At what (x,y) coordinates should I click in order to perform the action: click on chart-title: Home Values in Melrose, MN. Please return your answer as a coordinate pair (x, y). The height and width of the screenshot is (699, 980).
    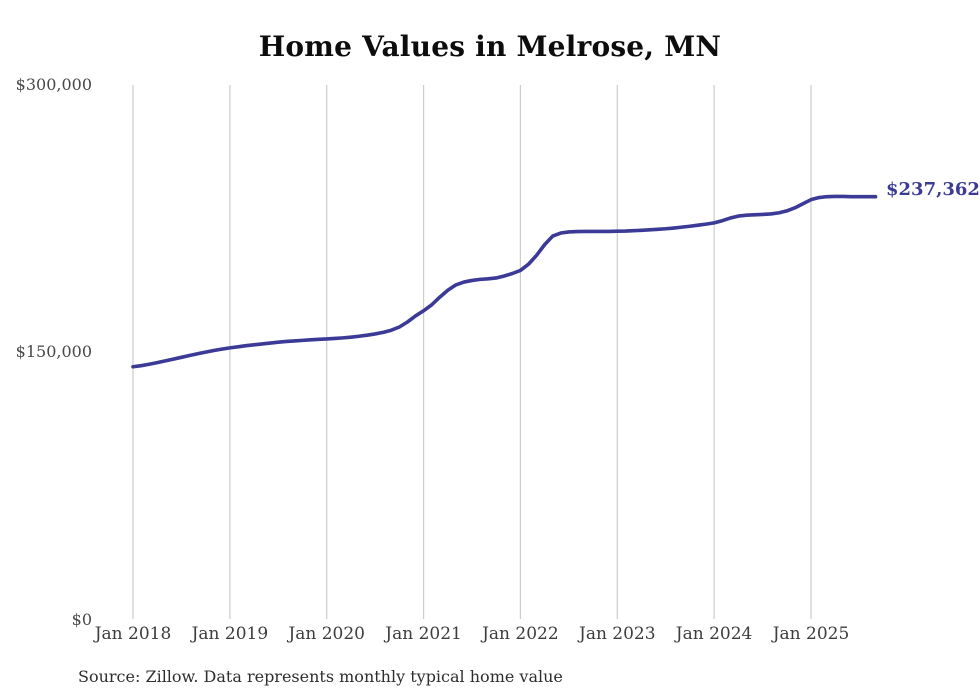
    Looking at the image, I should click on (490, 46).